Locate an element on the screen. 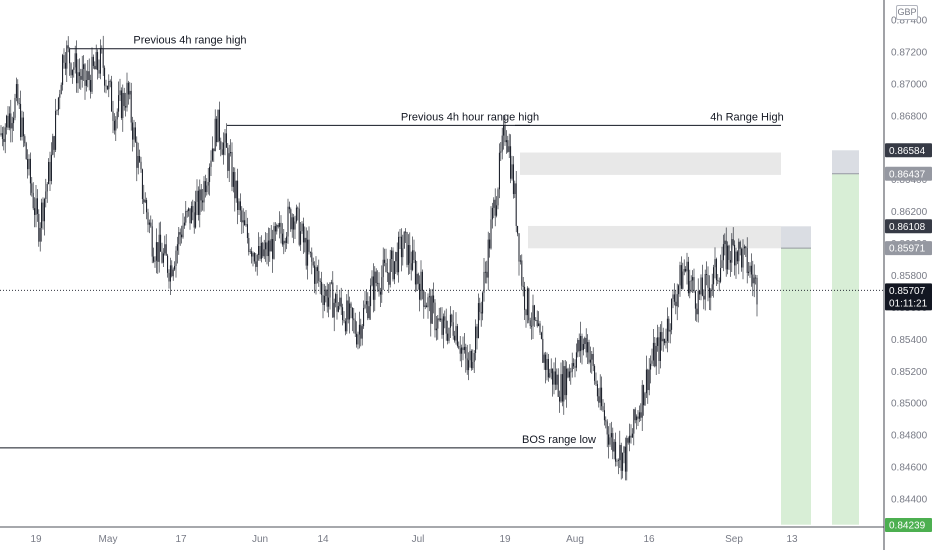 This screenshot has width=932, height=550. currency-badge: GBP is located at coordinates (907, 12).